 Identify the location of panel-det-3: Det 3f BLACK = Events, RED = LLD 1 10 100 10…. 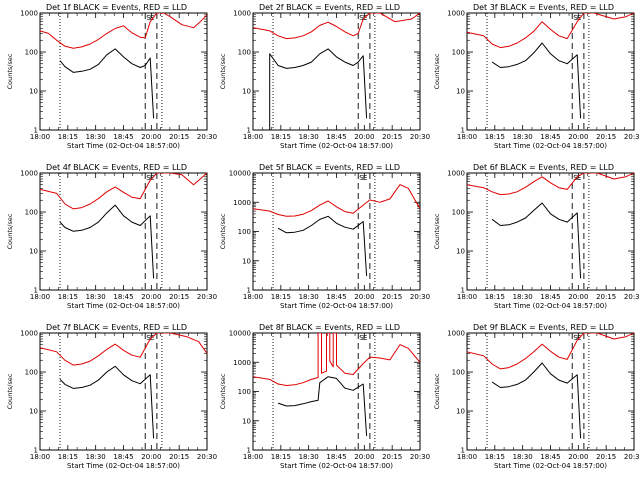
(536, 76).